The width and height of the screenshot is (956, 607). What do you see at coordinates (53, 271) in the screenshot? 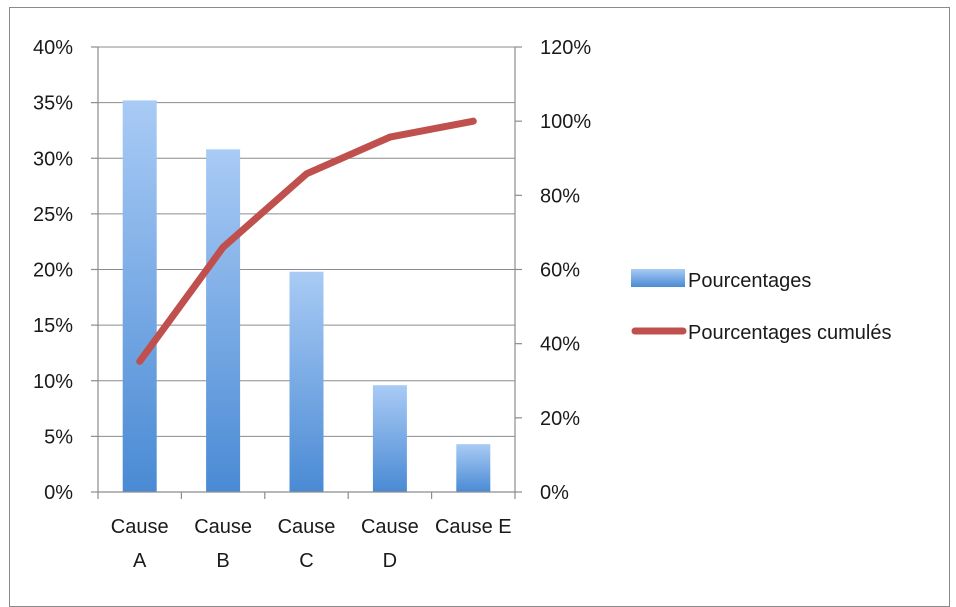
I see `left-tick-label: 20%` at bounding box center [53, 271].